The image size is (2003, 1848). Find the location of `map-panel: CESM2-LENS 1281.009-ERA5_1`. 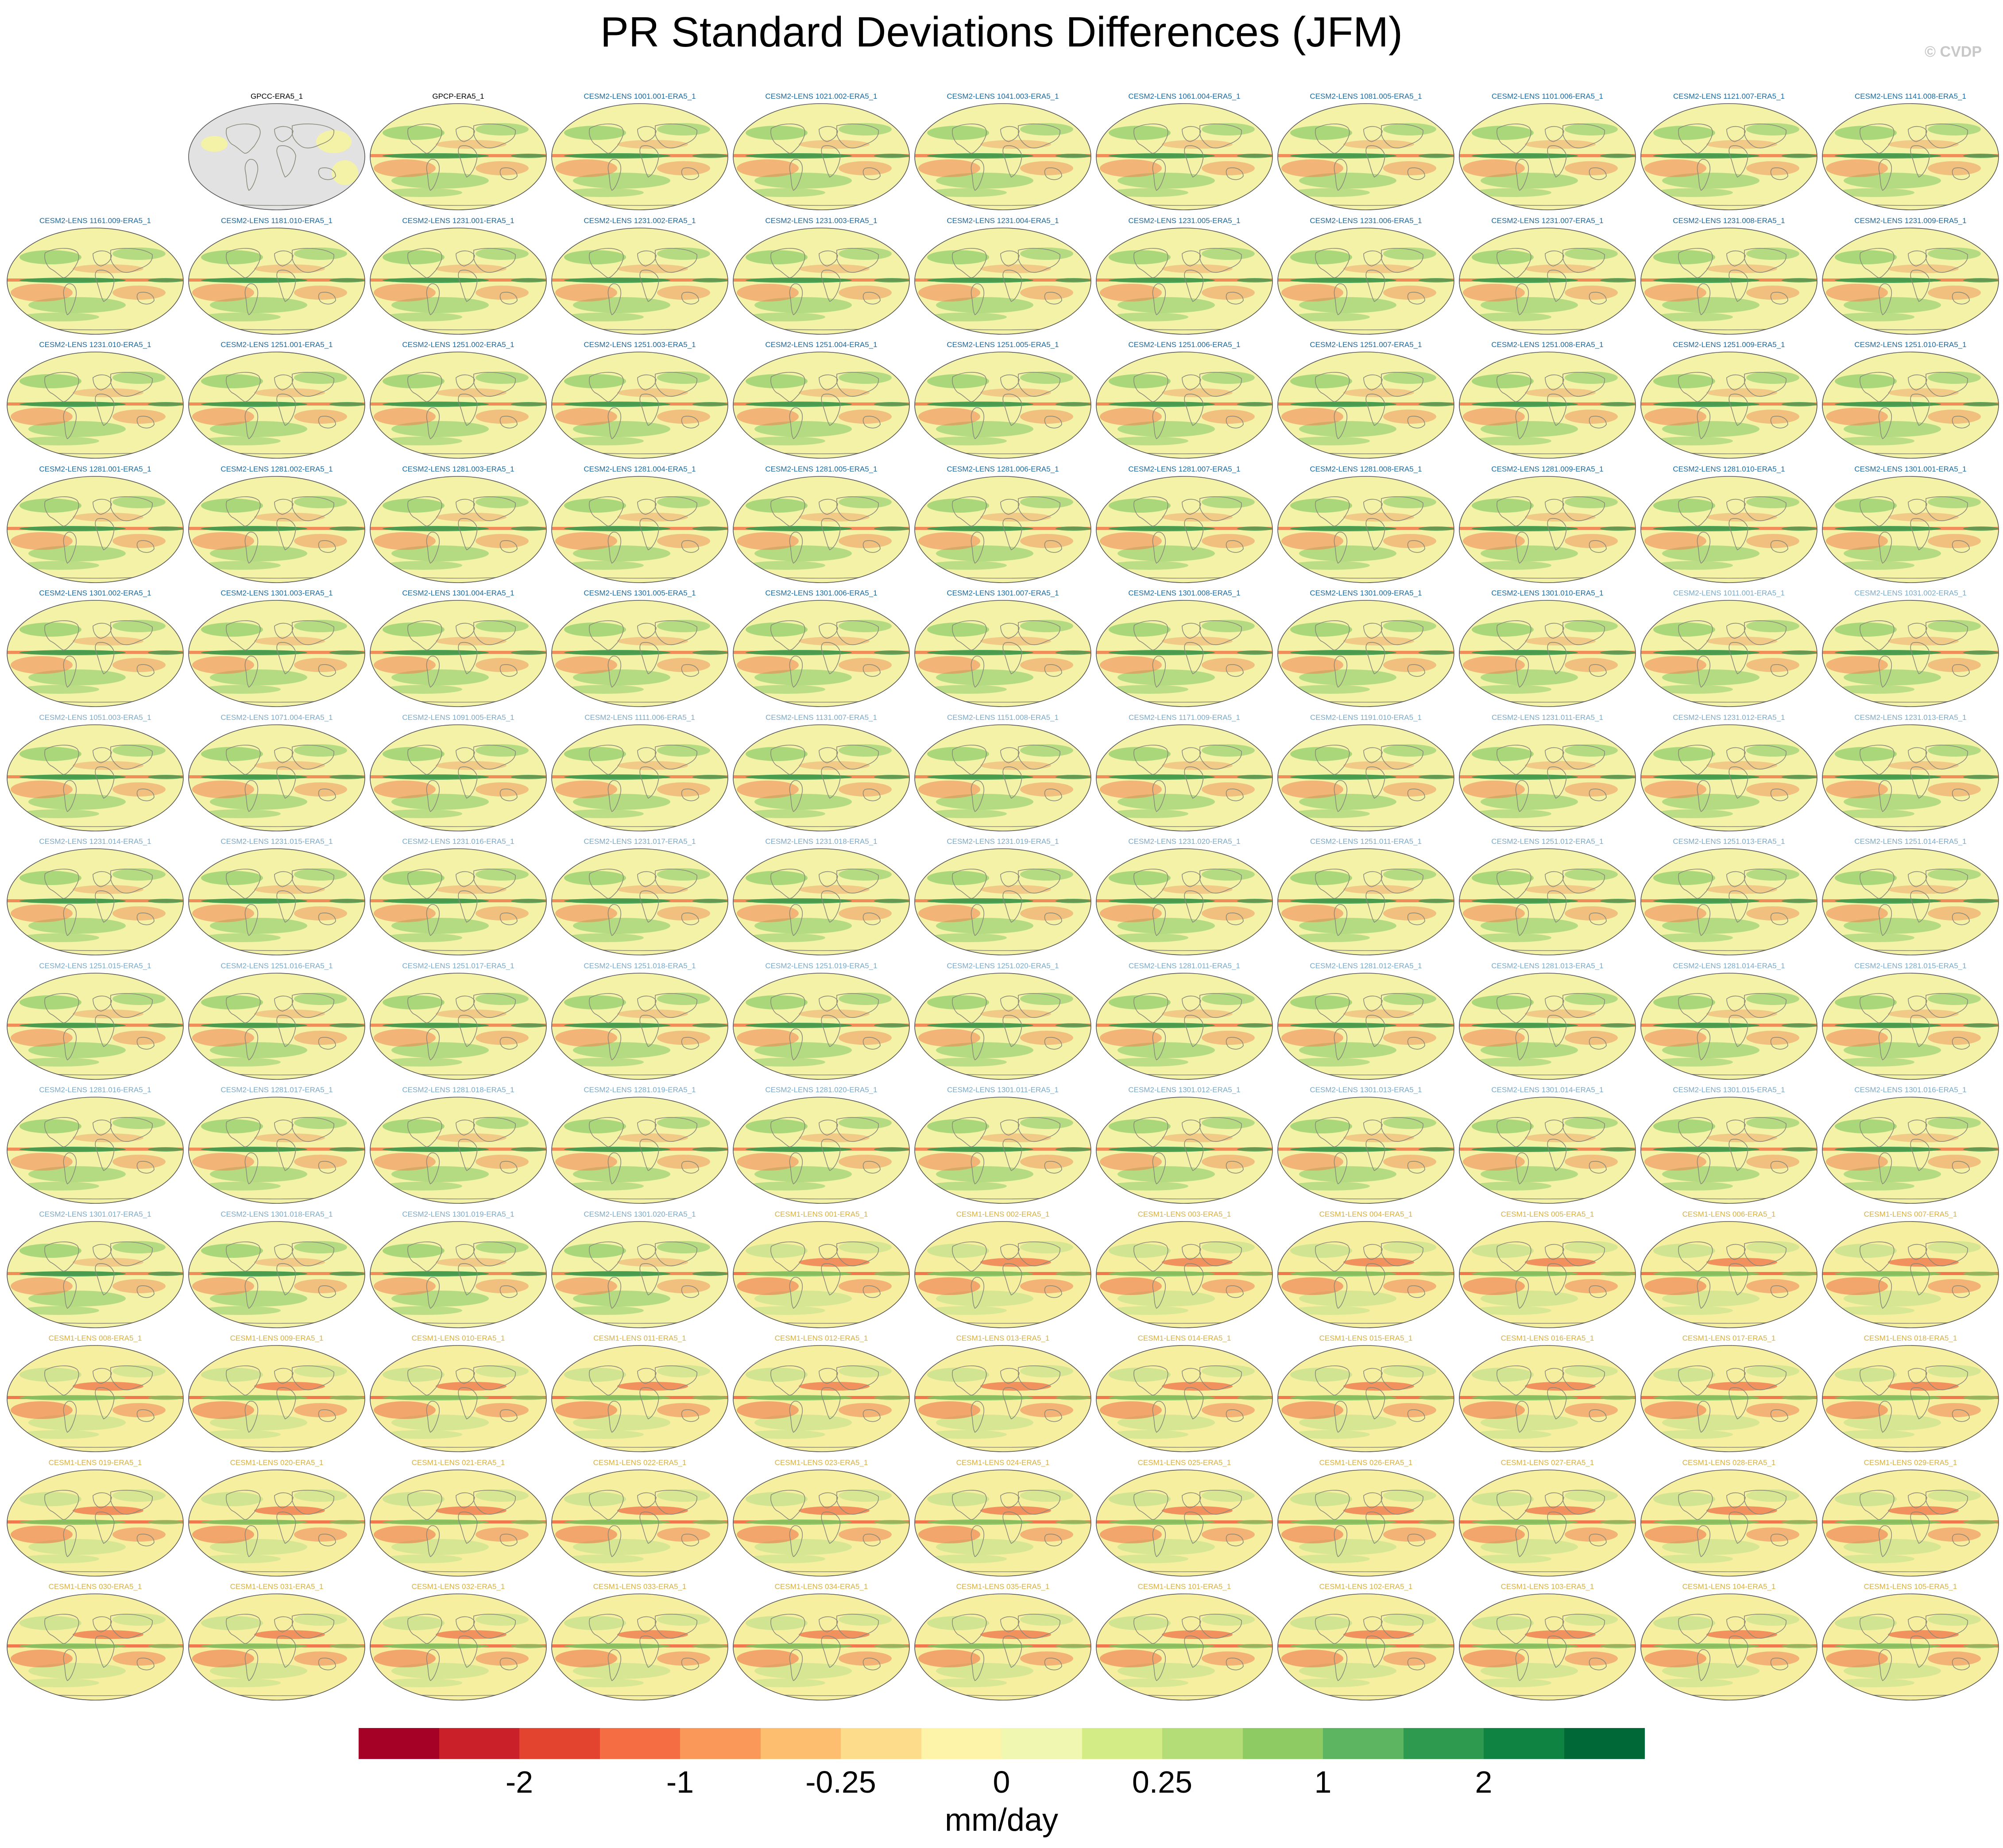

map-panel: CESM2-LENS 1281.009-ERA5_1 is located at coordinates (1547, 526).